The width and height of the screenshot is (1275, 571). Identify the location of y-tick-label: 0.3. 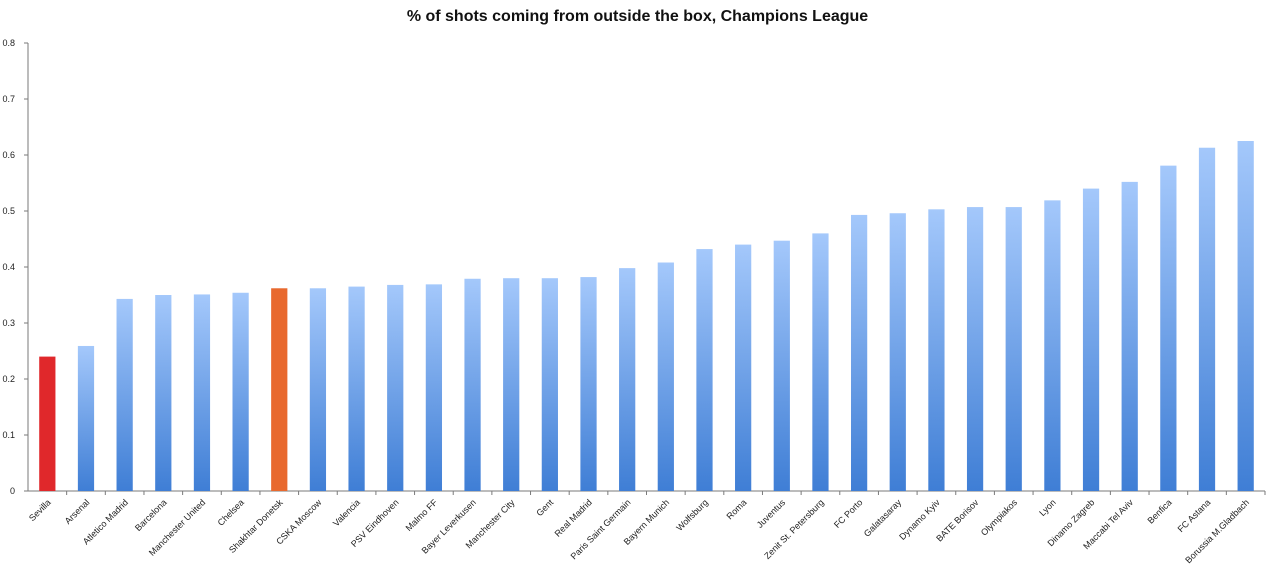
(8, 323).